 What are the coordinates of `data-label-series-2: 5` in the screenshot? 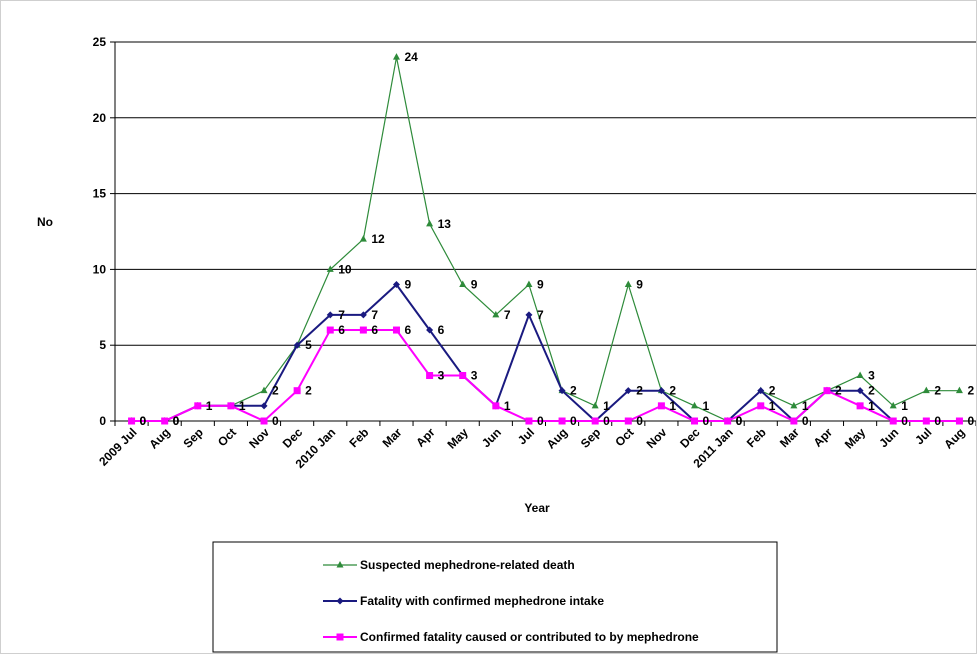 It's located at (308, 345).